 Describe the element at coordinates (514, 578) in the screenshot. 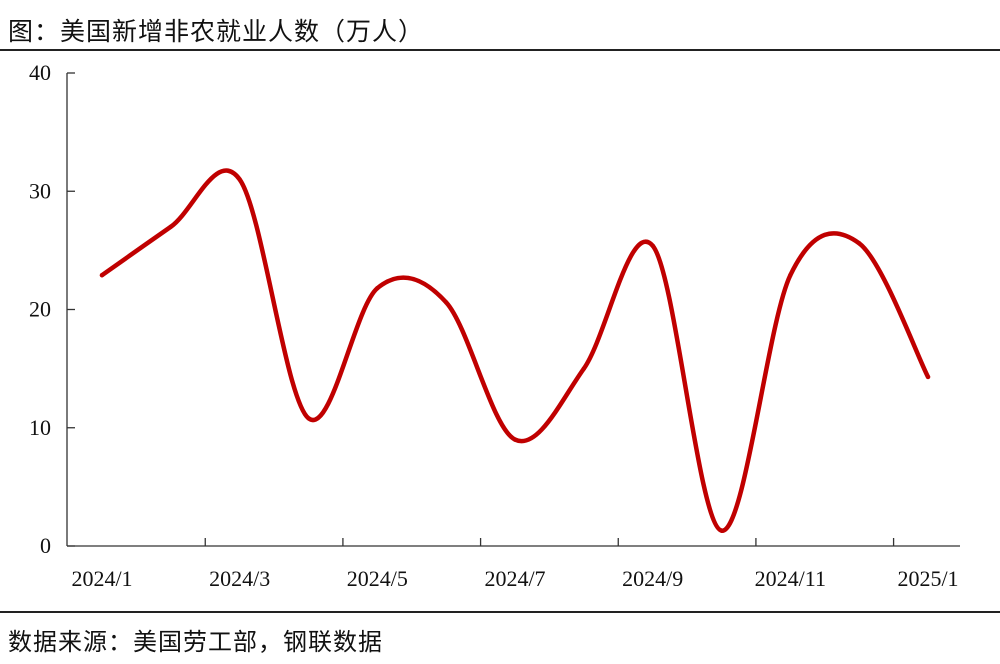

I see `x-tick-label: 2024/7` at that location.